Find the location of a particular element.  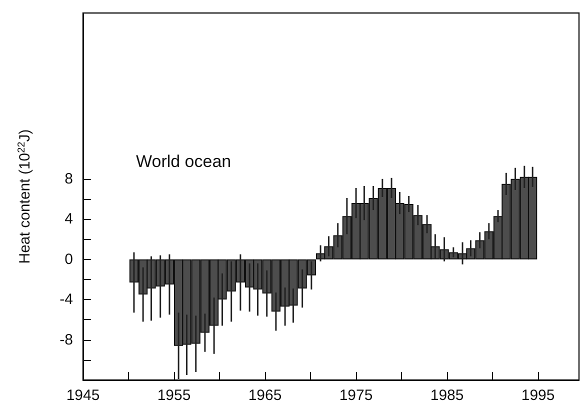

text: World ocean is located at coordinates (184, 161).